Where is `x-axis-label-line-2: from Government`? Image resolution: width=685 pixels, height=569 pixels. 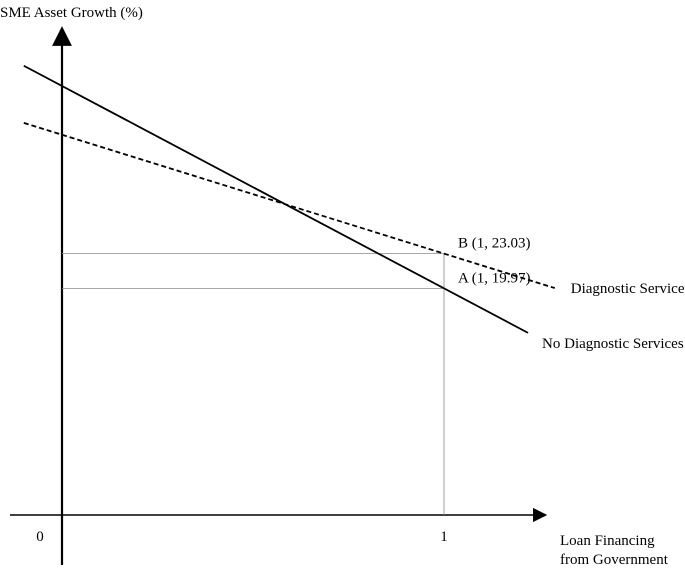
x-axis-label-line-2: from Government is located at coordinates (614, 560).